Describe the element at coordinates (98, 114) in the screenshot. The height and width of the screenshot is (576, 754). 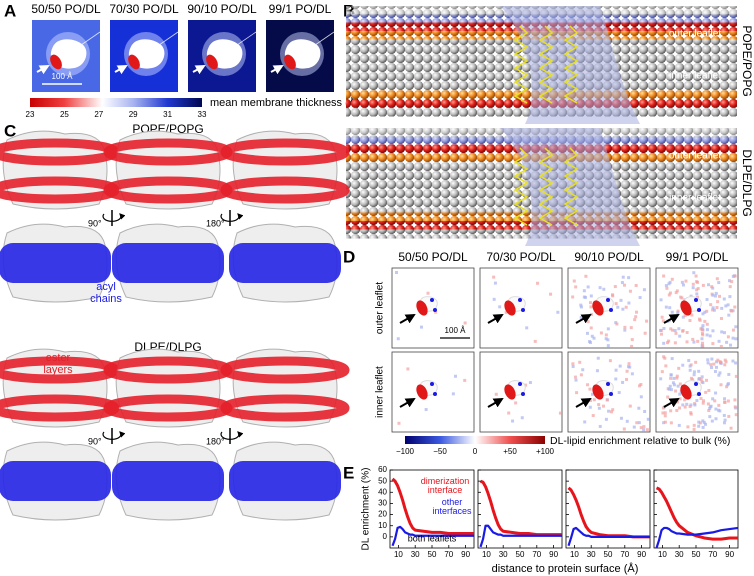
I see `colorbar-tick-label: 27` at that location.